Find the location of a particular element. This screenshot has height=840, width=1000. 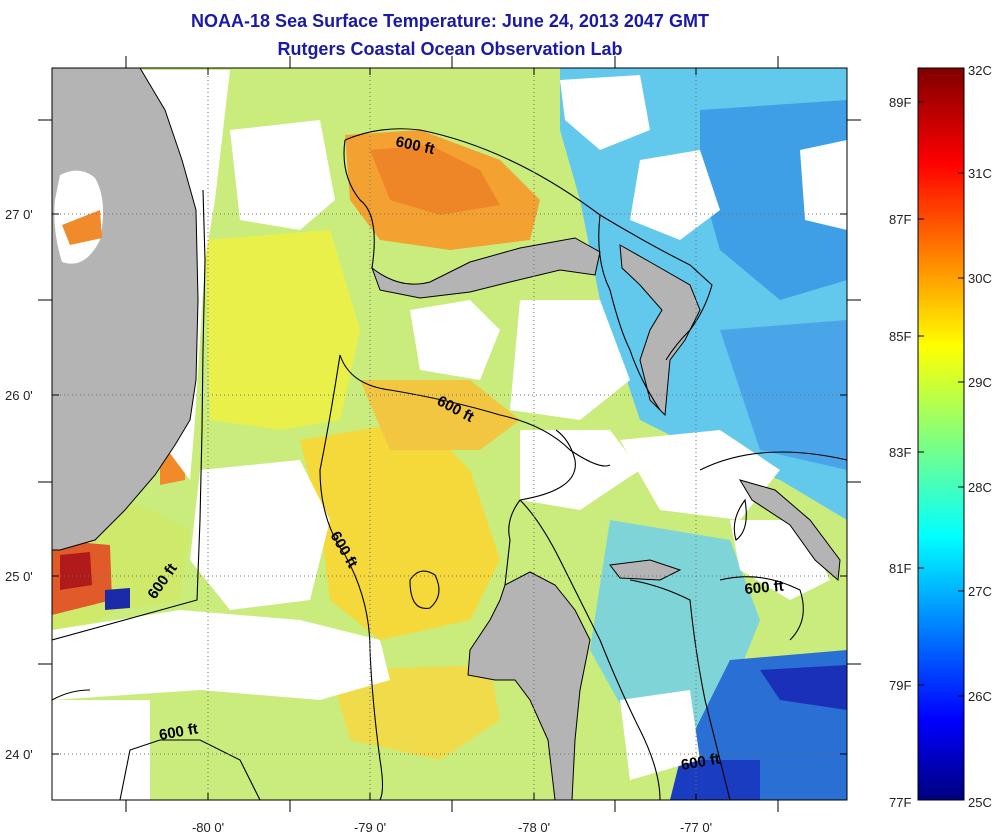

colorbar-label-87f: 87F is located at coordinates (900, 219).